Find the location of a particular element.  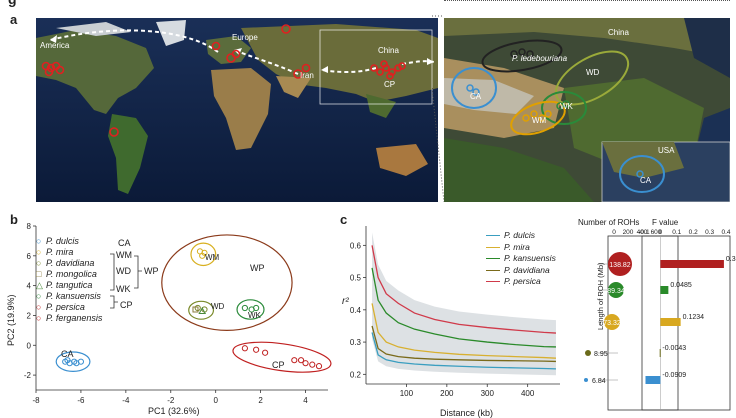

fvalue-label: 0.1234 is located at coordinates (694, 317).